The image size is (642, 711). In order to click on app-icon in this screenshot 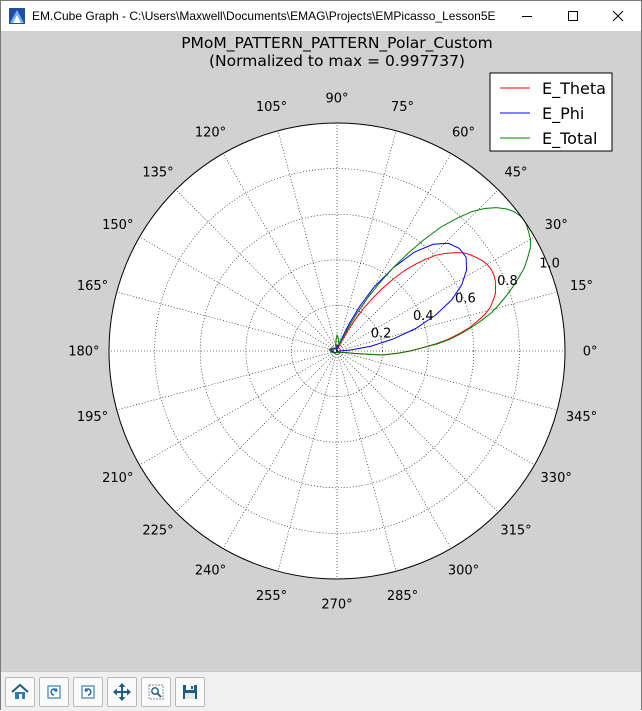, I will do `click(17, 16)`.